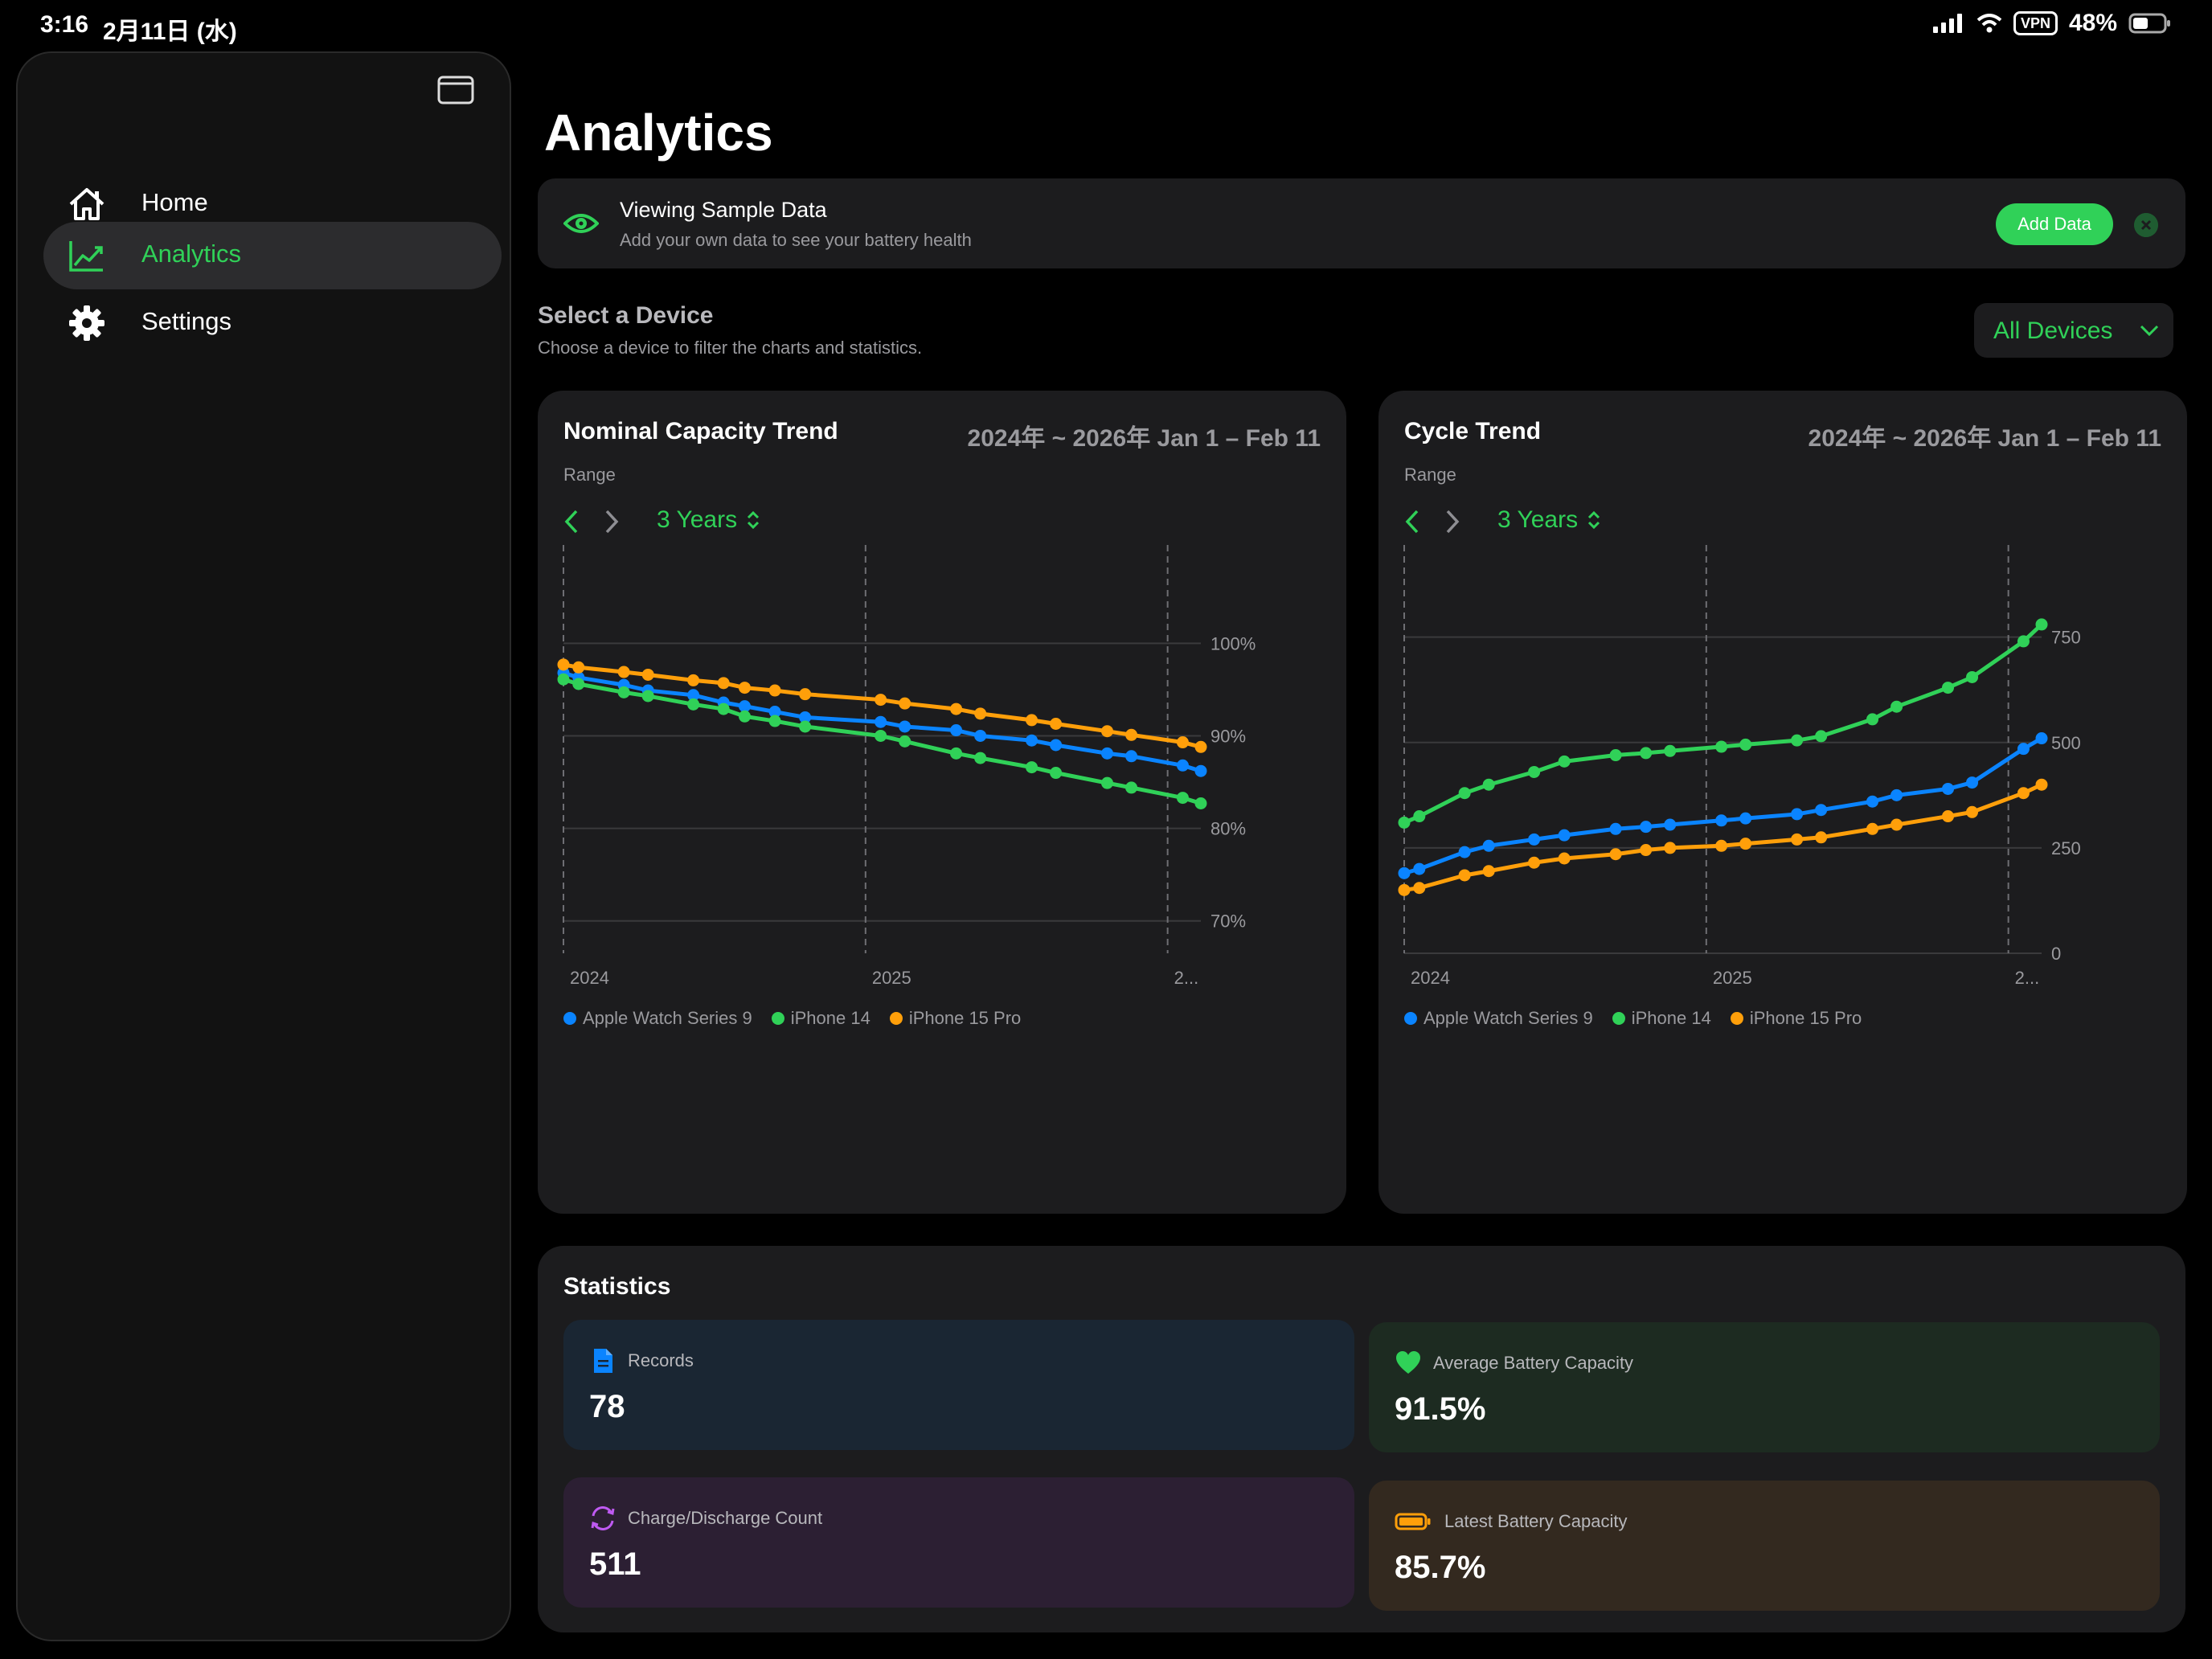 This screenshot has height=1659, width=2212. What do you see at coordinates (1473, 431) in the screenshot?
I see `card-title: Cycle Trend` at bounding box center [1473, 431].